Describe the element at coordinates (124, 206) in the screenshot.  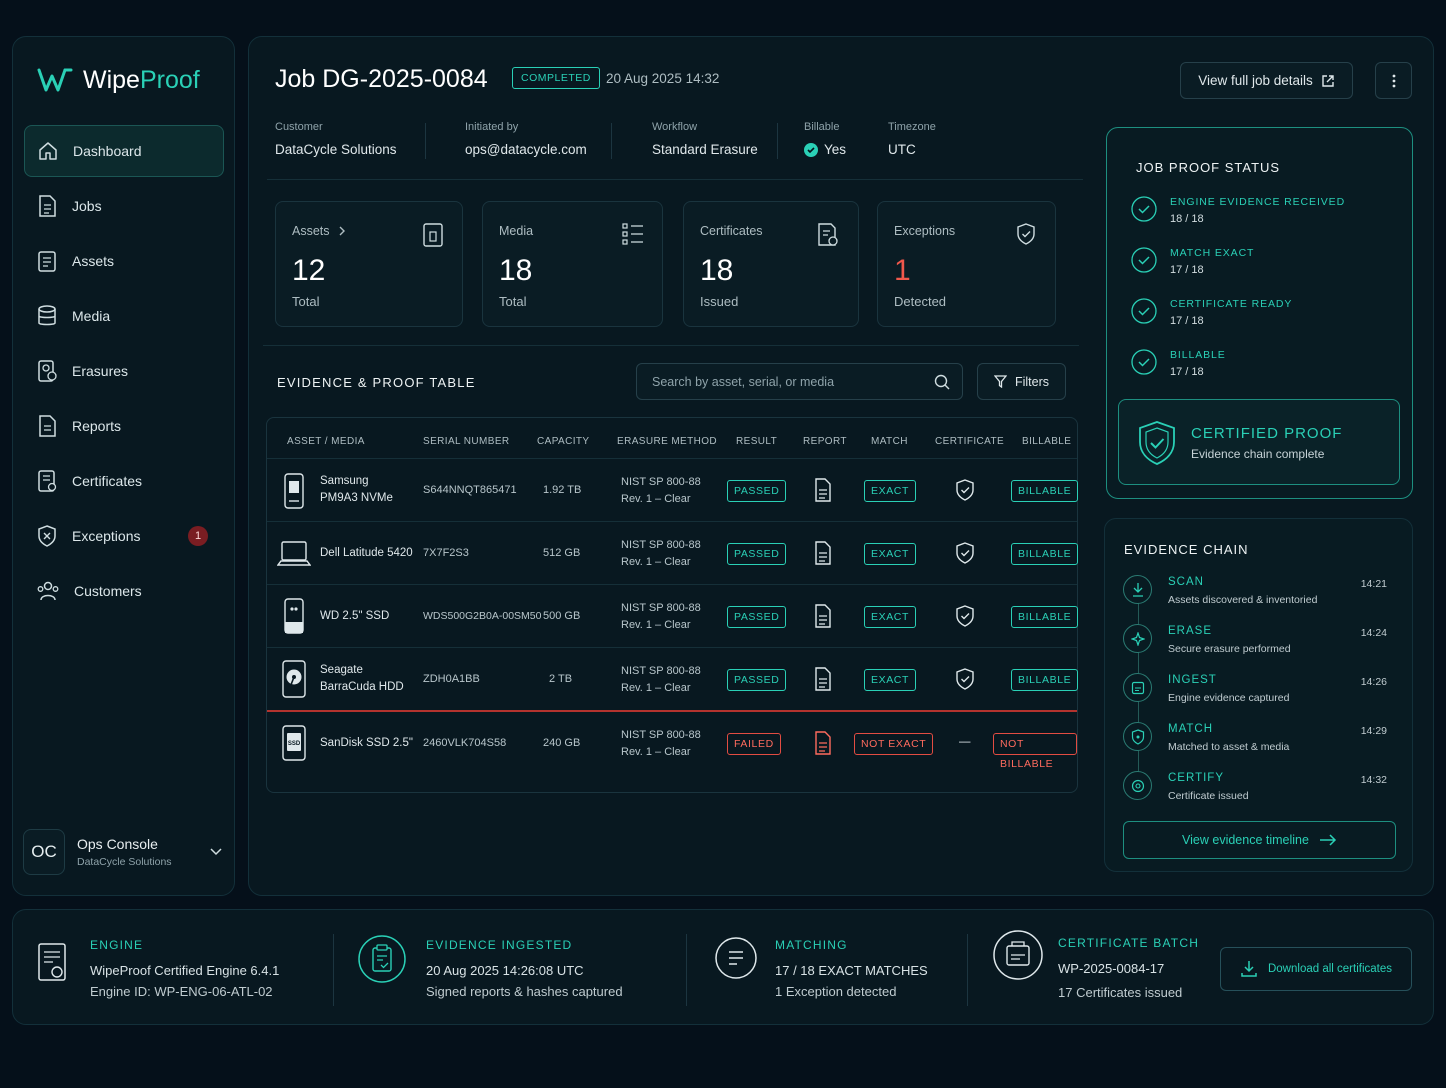
I see `sidebar-item-jobs: Jobs` at that location.